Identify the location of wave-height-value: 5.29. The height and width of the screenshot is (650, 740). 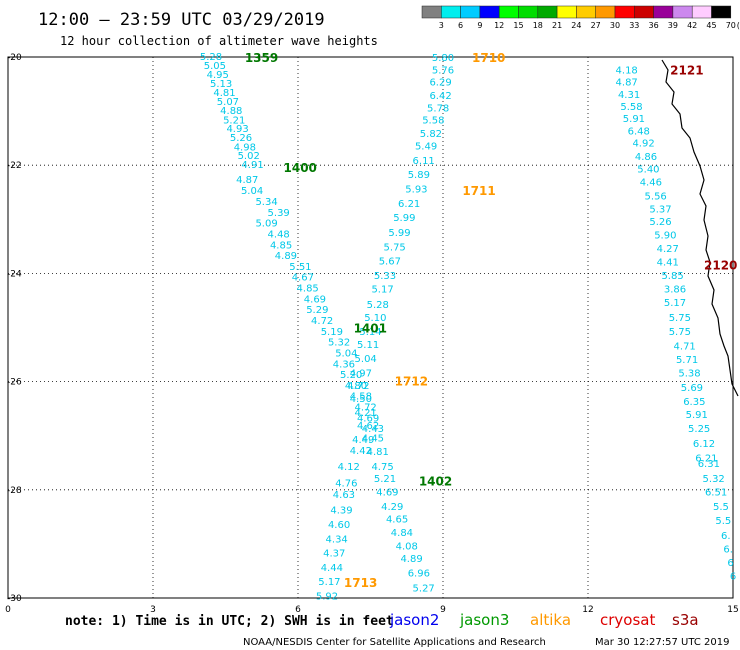
(317, 310).